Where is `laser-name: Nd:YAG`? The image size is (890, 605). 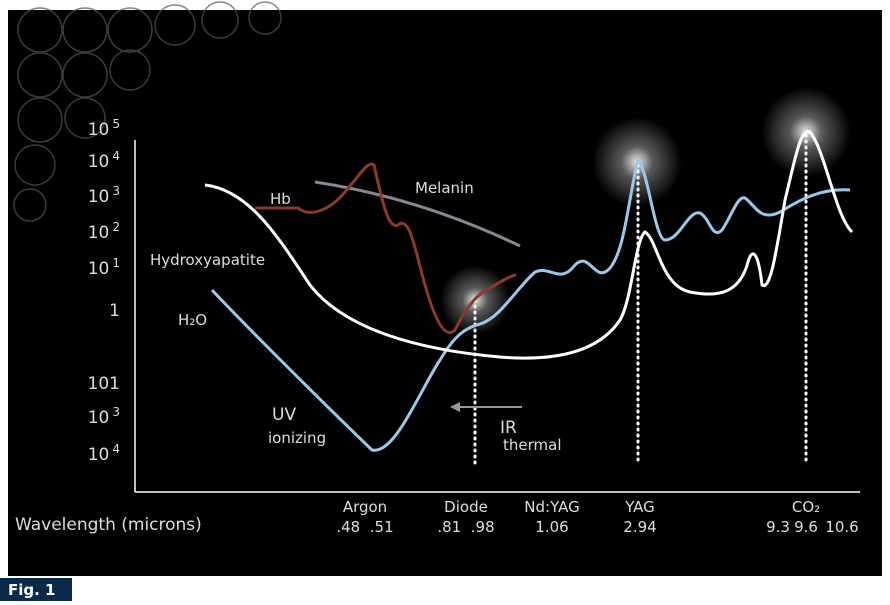 laser-name: Nd:YAG is located at coordinates (551, 507).